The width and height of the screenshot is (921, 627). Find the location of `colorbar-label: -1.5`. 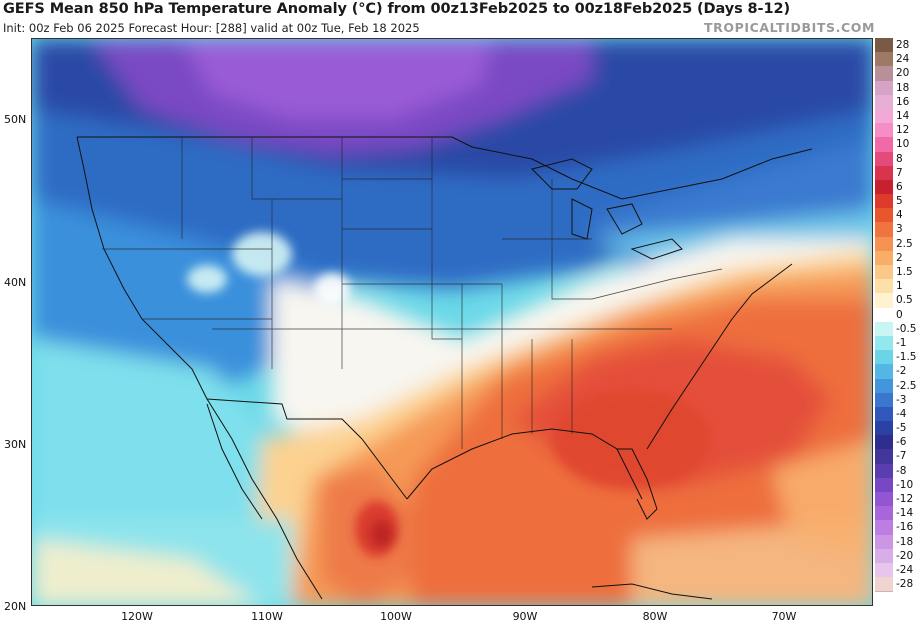

colorbar-label: -1.5 is located at coordinates (906, 357).